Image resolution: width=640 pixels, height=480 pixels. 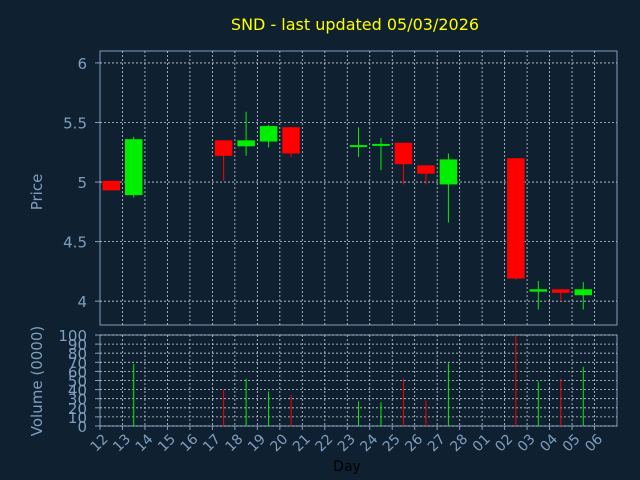 I want to click on volume-ytick-label: 80, so click(x=77, y=354).